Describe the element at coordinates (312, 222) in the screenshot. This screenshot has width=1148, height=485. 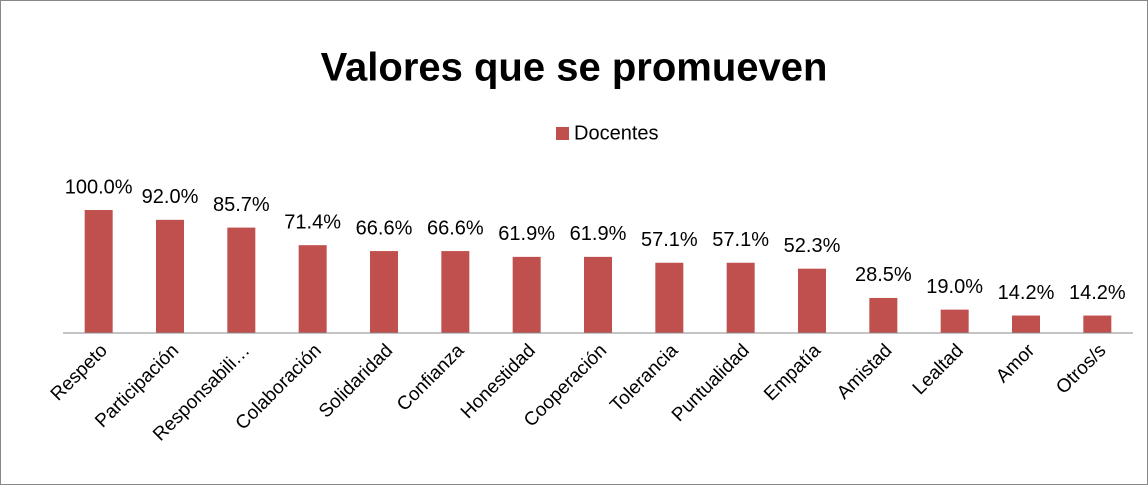
I see `data-label: 71.4%` at that location.